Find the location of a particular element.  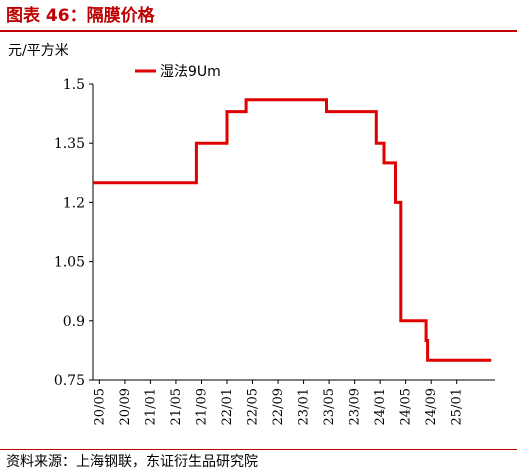

x-tick-label: 22/01 is located at coordinates (227, 406).